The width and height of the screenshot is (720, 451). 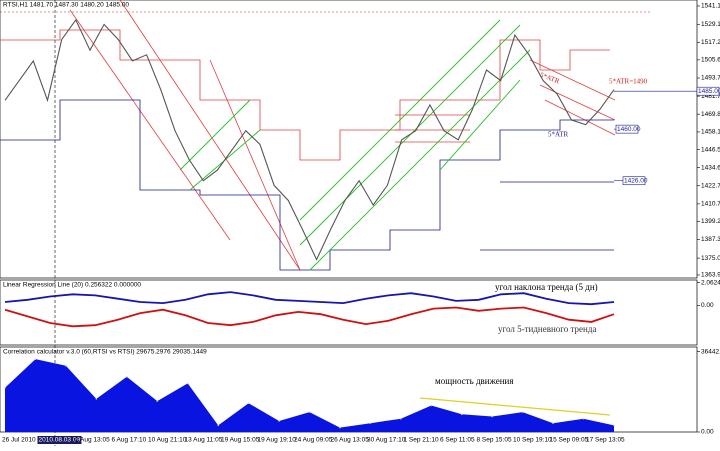 What do you see at coordinates (710, 42) in the screenshot?
I see `y-tick-label: 1517.2` at bounding box center [710, 42].